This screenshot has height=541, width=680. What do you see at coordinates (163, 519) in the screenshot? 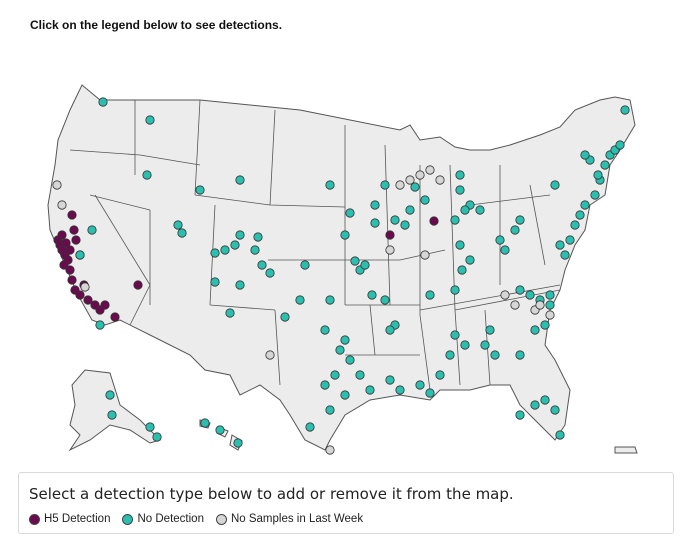
I see `legend-item-no-detection: No Detection` at bounding box center [163, 519].